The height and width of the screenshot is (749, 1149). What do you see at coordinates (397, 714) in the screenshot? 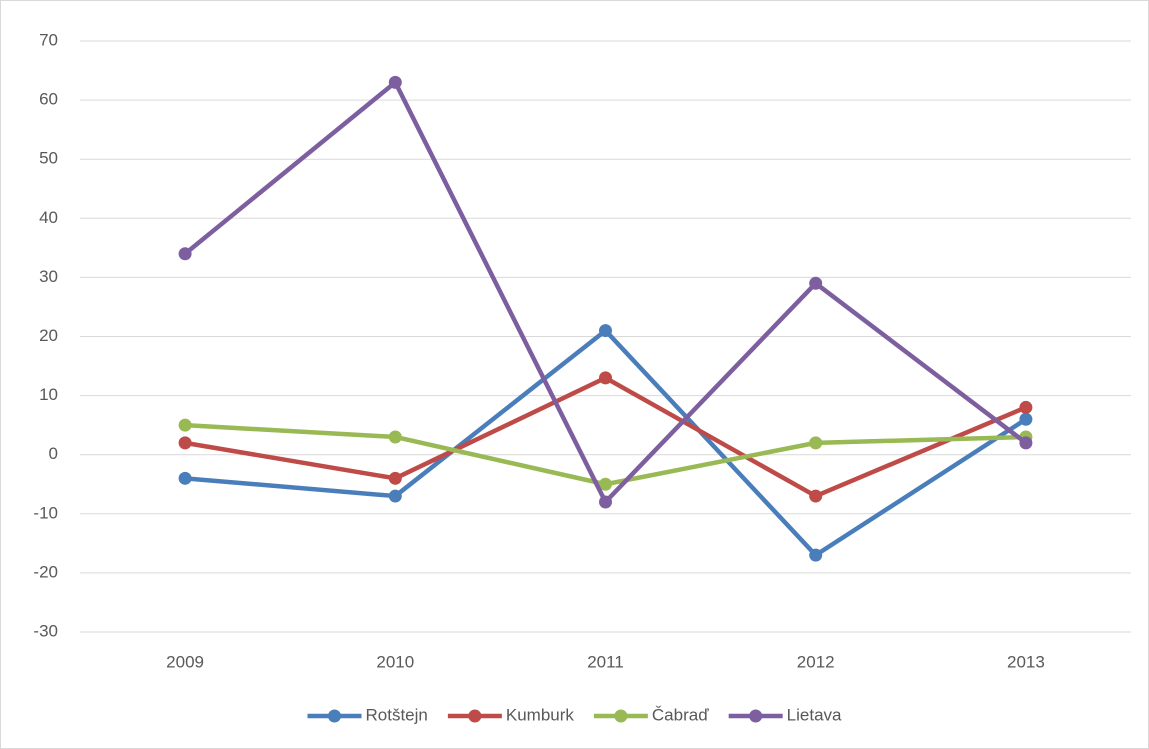
I see `legend-label: Rotštejn` at bounding box center [397, 714].